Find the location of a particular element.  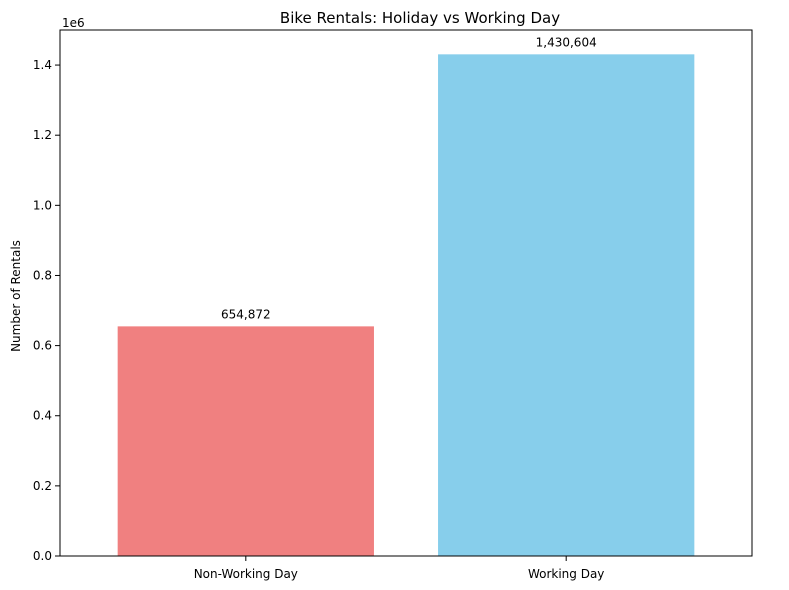

bar-non-working-day is located at coordinates (245, 441).